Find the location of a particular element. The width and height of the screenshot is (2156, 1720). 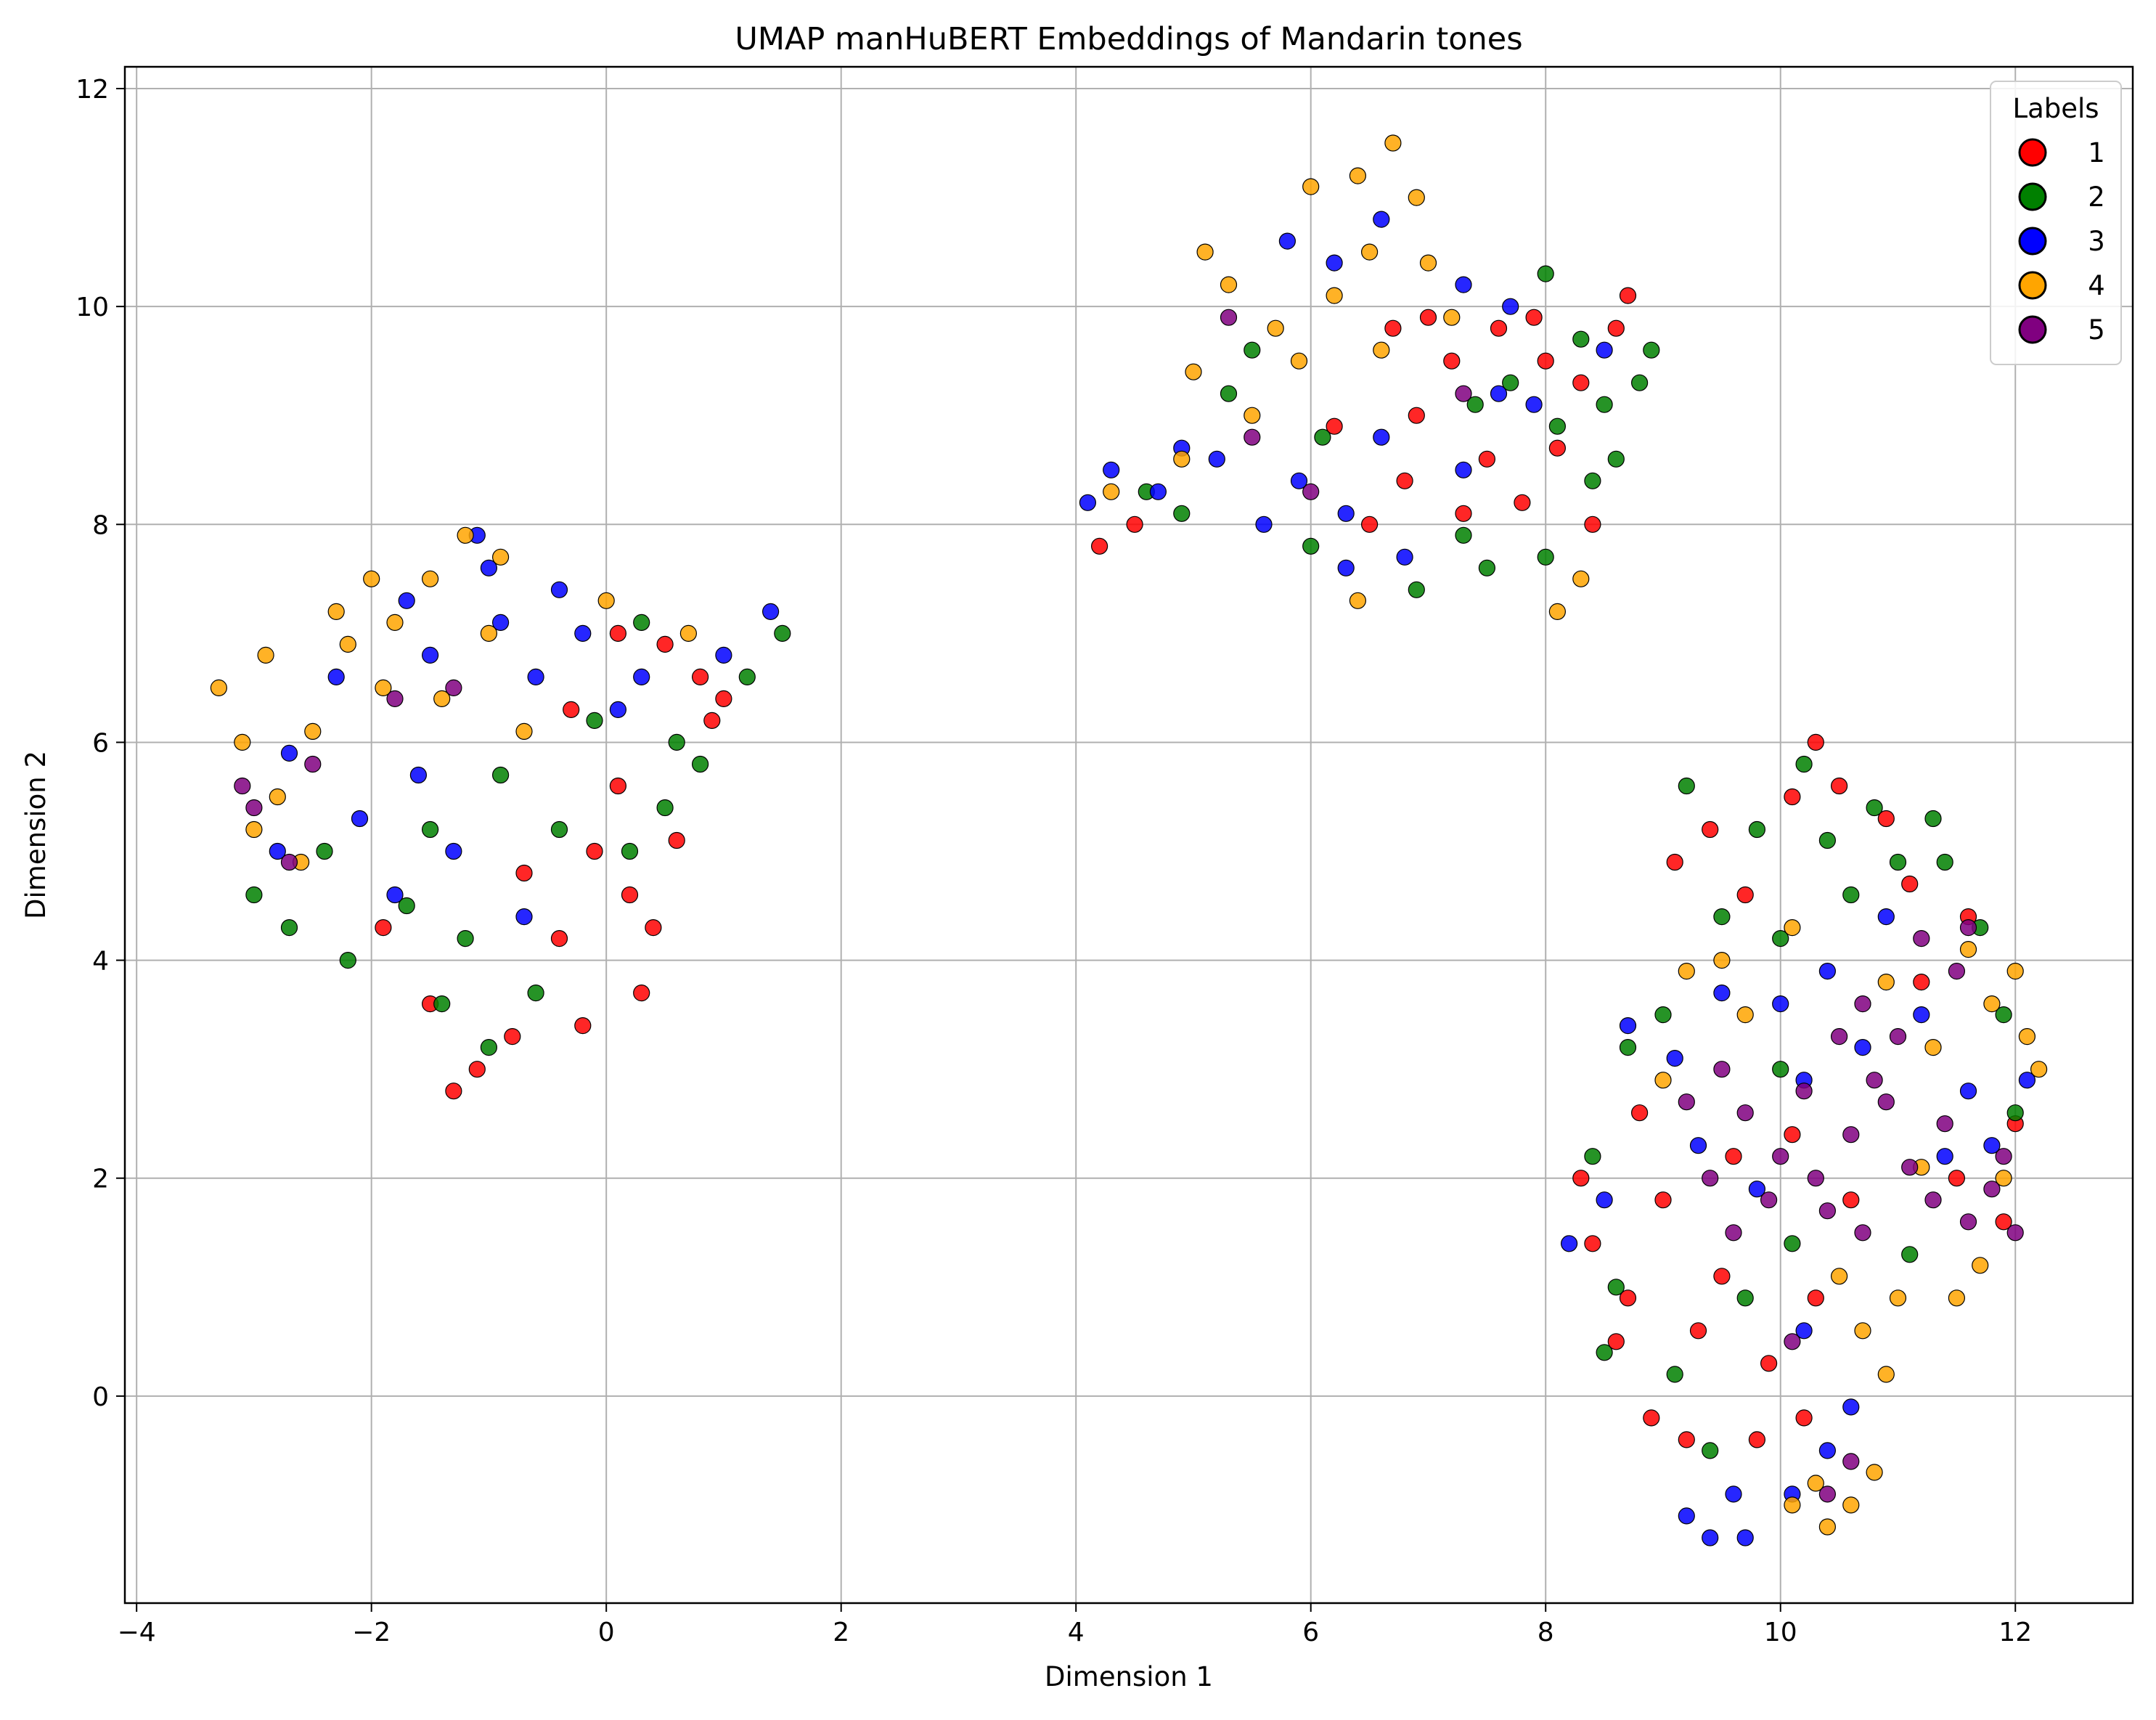

legend-label: 2 is located at coordinates (2097, 197).